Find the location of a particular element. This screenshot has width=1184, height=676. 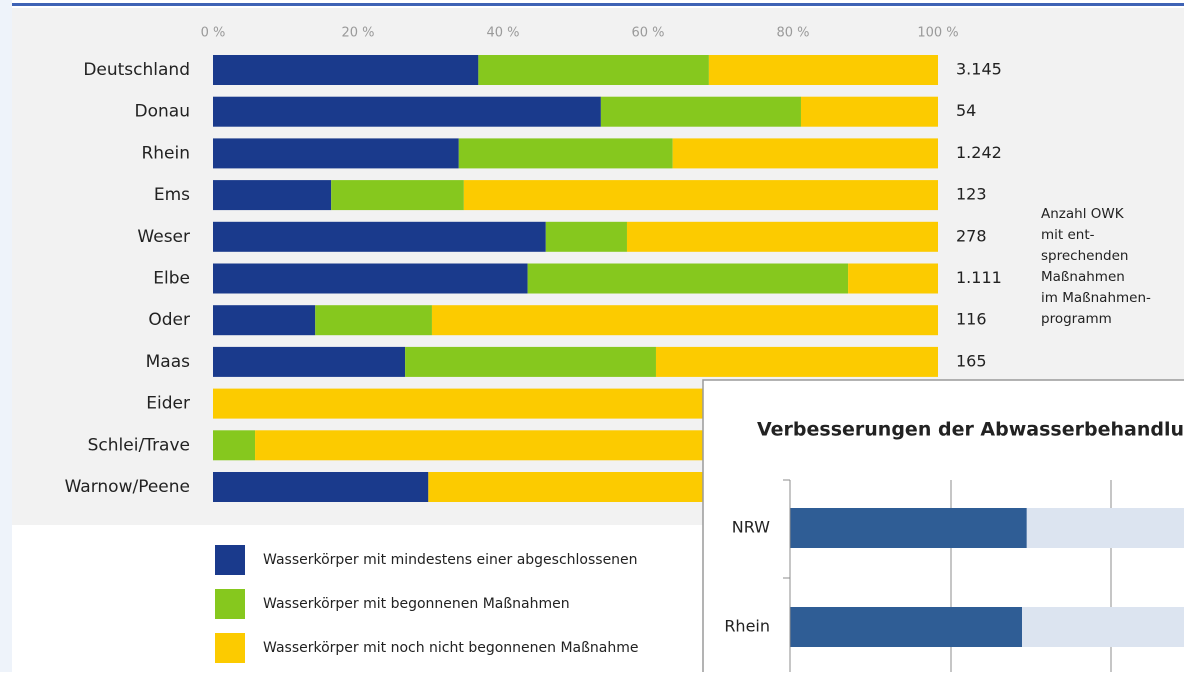

top-rule is located at coordinates (598, 4).